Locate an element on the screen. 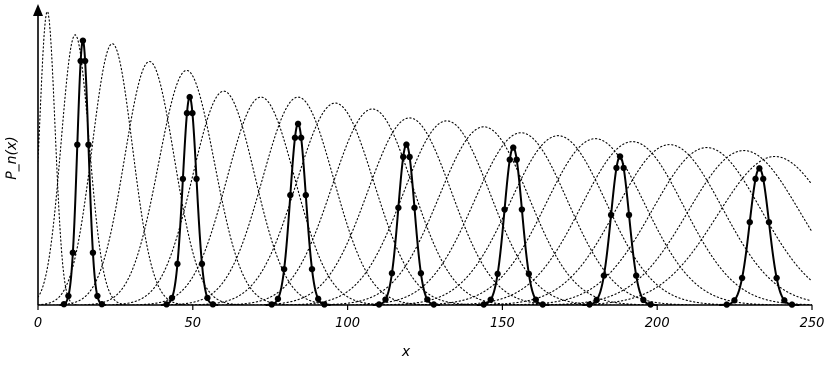 The height and width of the screenshot is (367, 833). x-tick-label-0: 0 is located at coordinates (38, 323).